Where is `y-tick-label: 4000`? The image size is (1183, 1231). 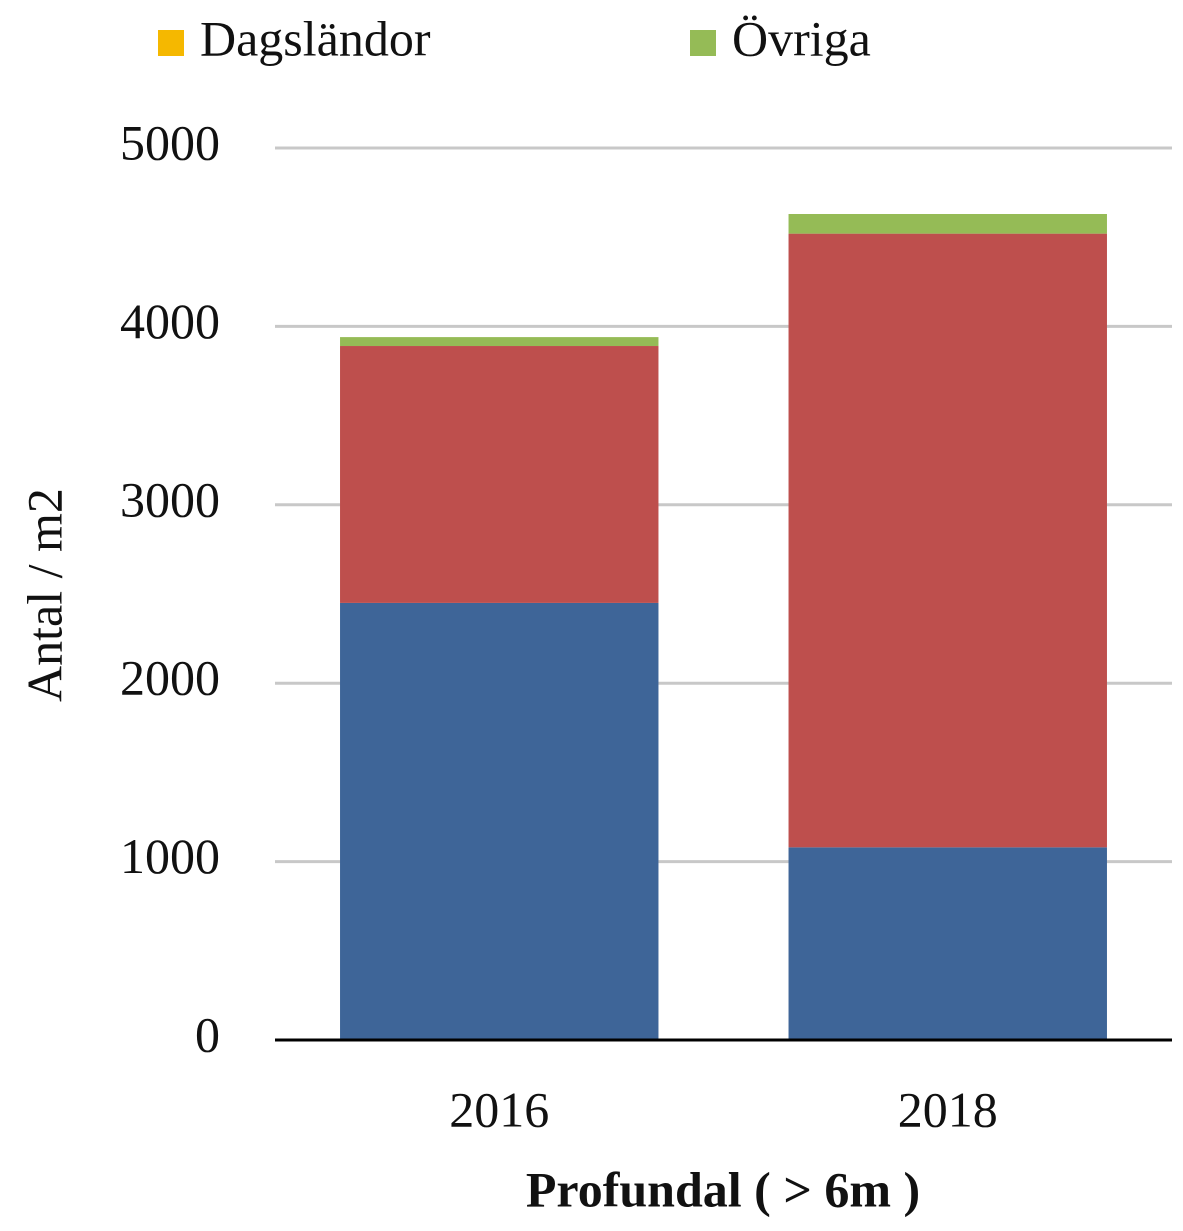
y-tick-label: 4000 is located at coordinates (170, 321).